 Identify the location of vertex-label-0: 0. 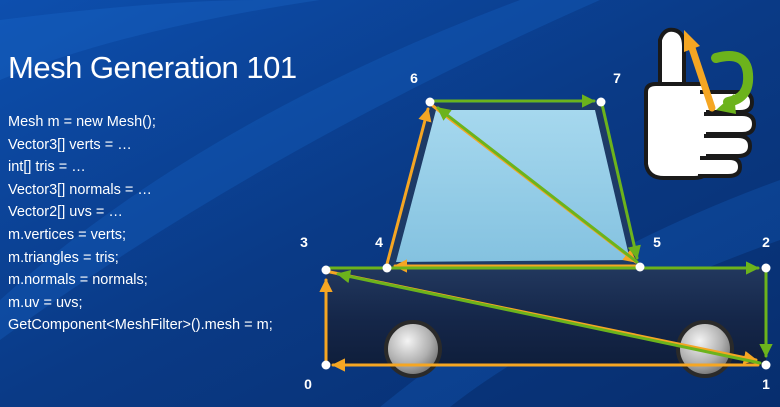
(308, 384).